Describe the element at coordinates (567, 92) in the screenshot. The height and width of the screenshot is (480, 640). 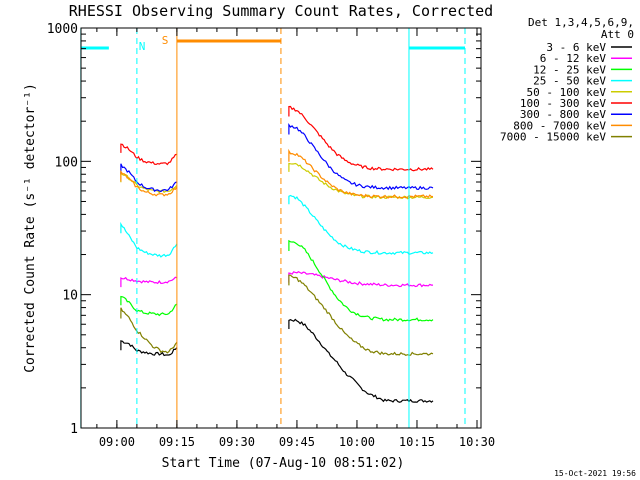
I see `legend-item-label: 50 - 100 keV` at that location.